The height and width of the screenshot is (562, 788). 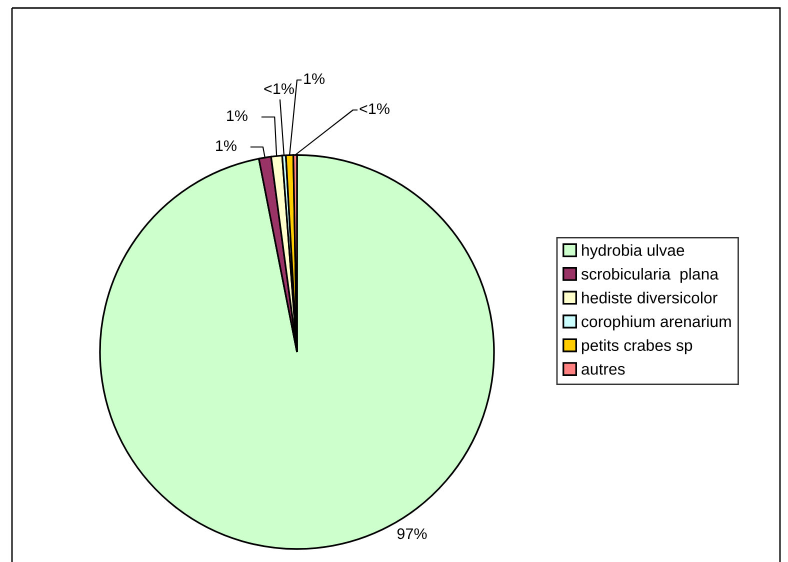 I want to click on legend-label: autres, so click(x=603, y=369).